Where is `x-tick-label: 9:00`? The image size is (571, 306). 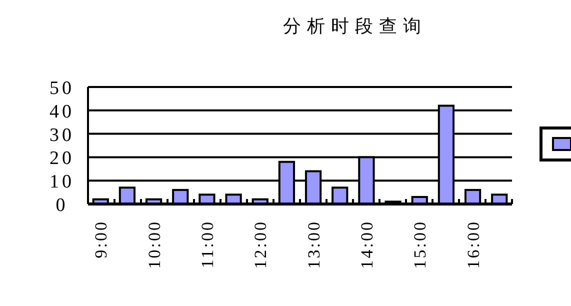
x-tick-label: 9:00 is located at coordinates (101, 239).